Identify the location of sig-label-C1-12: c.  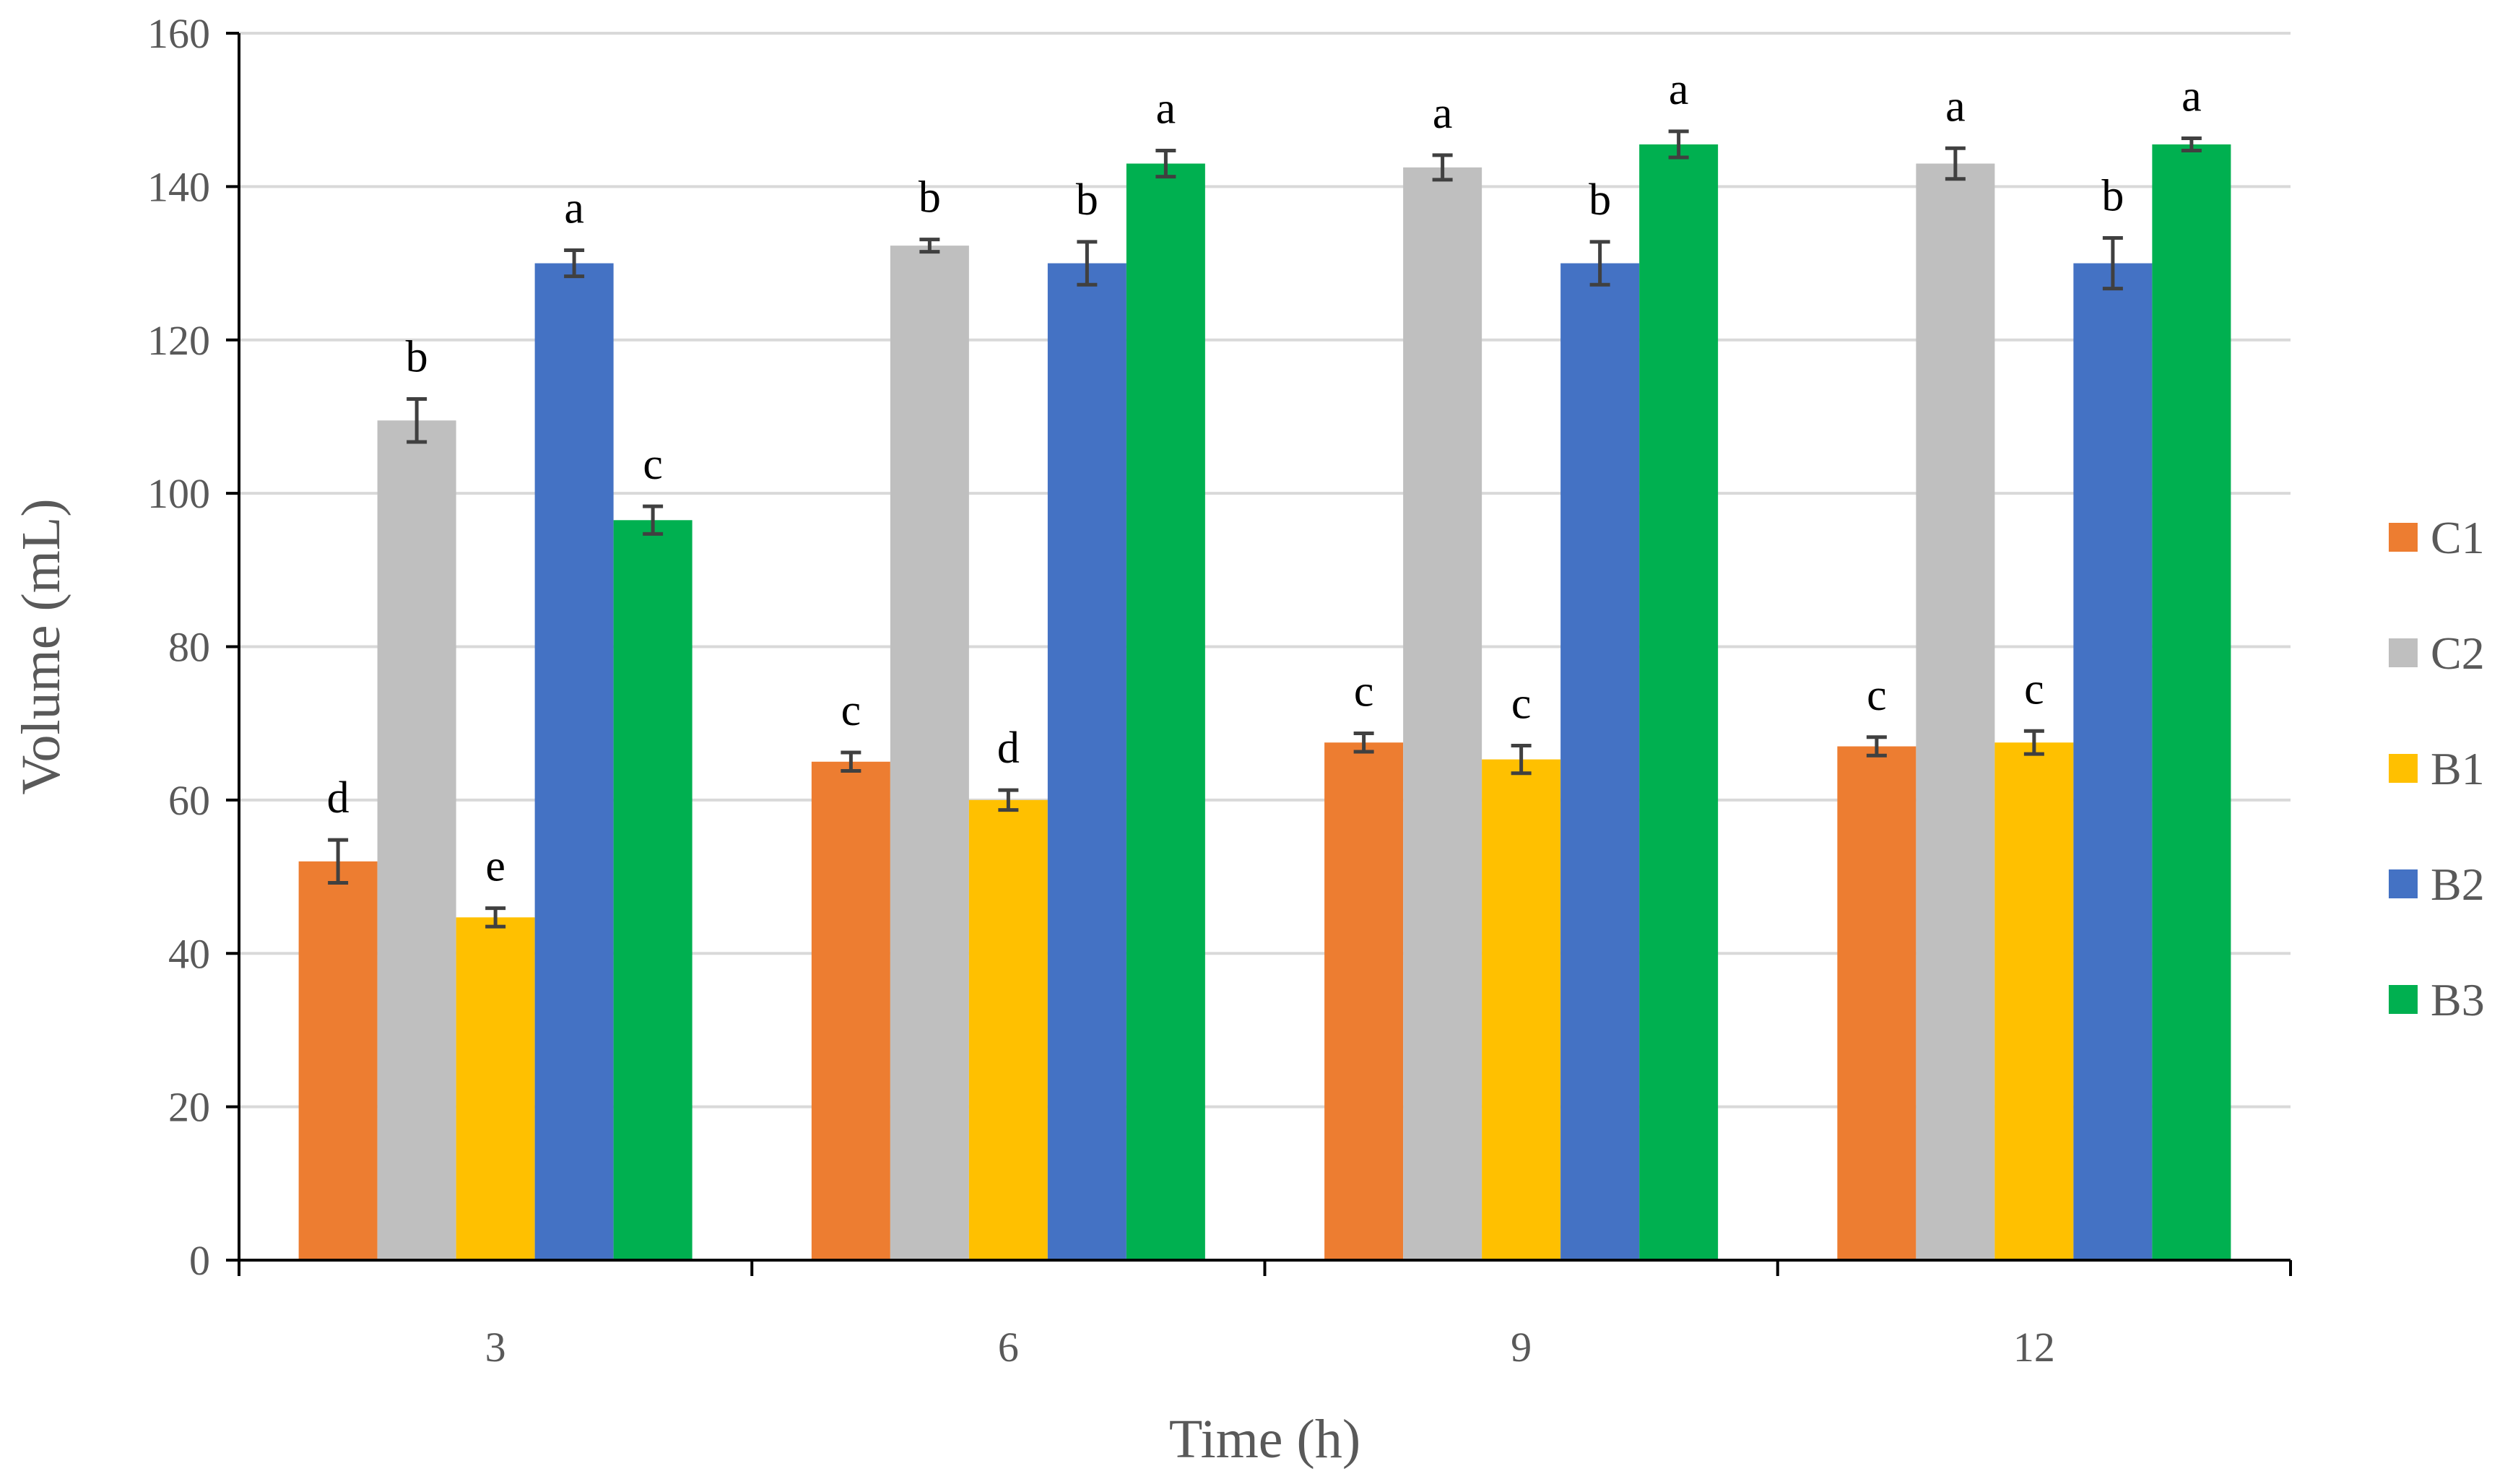
(1877, 695).